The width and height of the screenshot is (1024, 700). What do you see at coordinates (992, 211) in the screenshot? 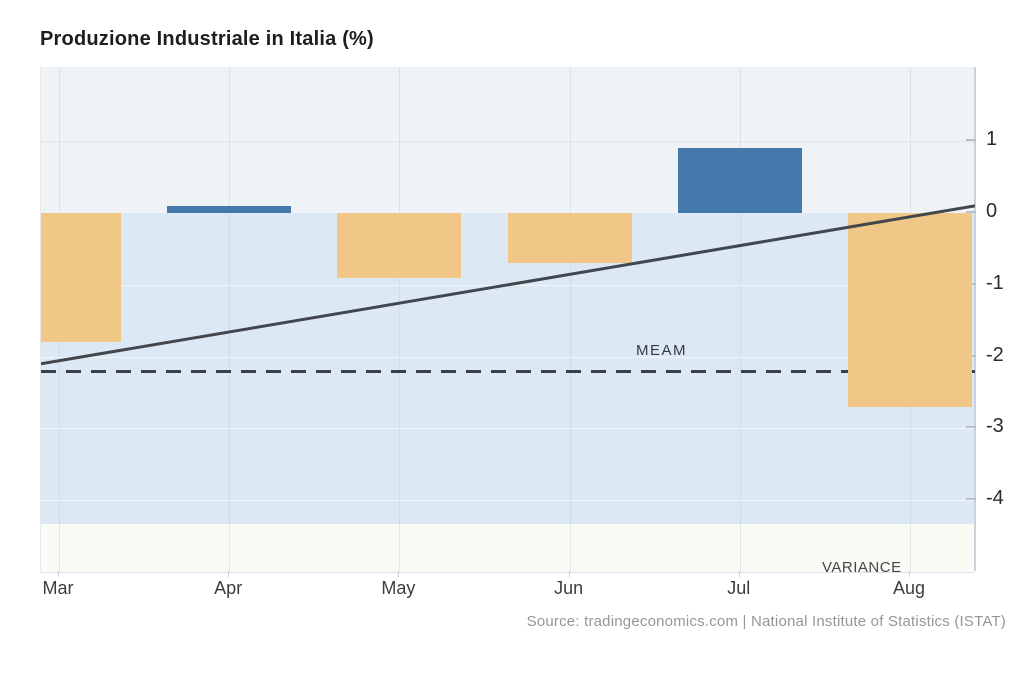
I see `y-axis-tick-label: 0` at bounding box center [992, 211].